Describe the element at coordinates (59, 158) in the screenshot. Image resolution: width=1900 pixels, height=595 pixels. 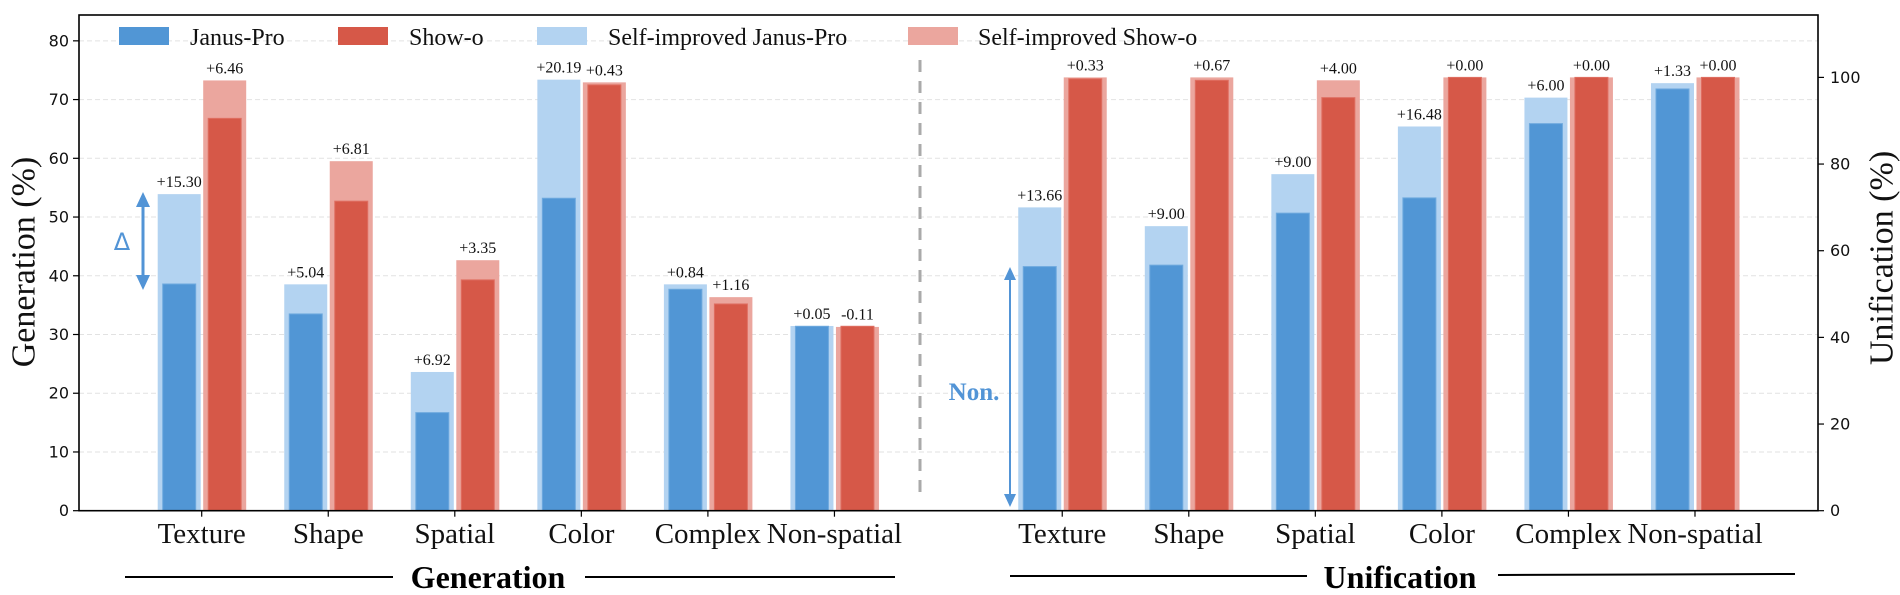
I see `left-tick-label: 60` at that location.